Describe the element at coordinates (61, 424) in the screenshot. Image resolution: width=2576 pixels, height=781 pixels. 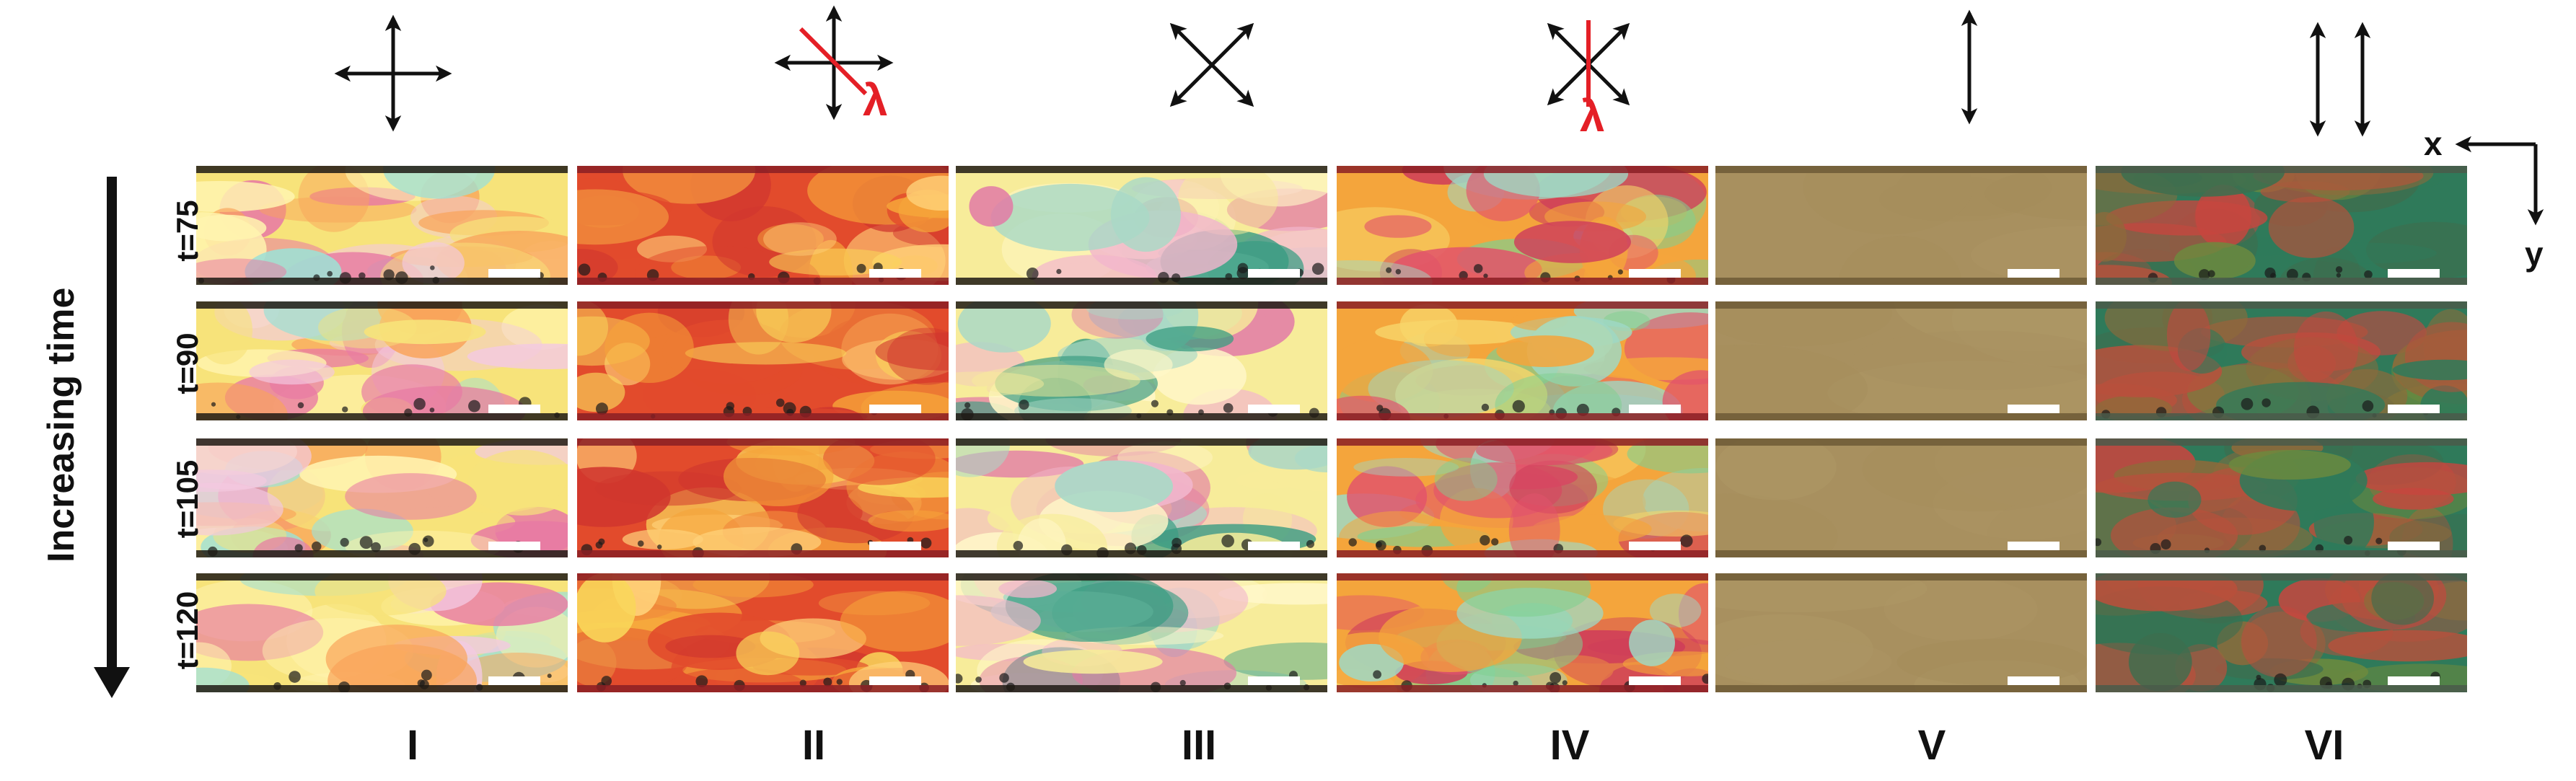
I see `time-axis-label: Increasing time` at that location.